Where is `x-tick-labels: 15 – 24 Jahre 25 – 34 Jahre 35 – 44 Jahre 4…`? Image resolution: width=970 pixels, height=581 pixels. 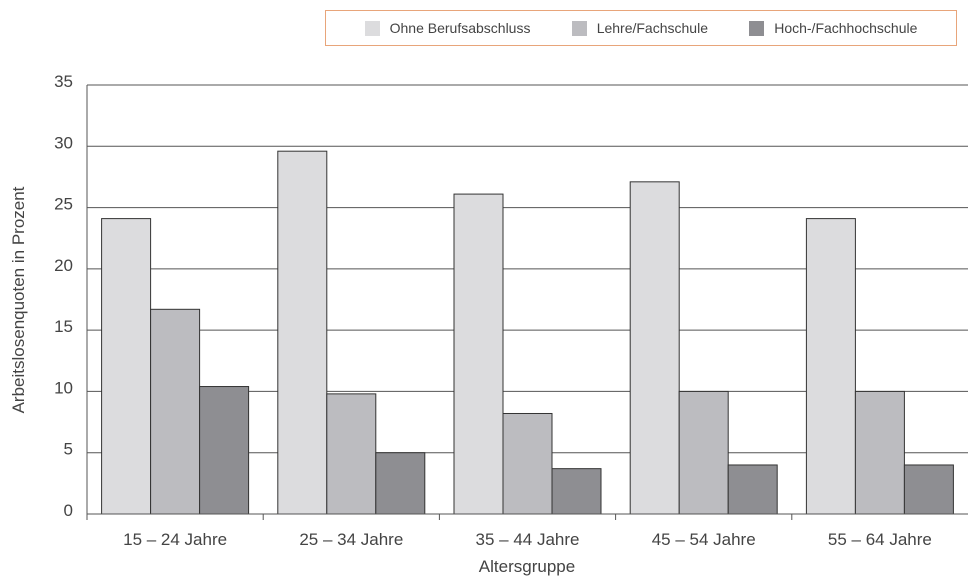 x-tick-labels: 15 – 24 Jahre 25 – 34 Jahre 35 – 44 Jahre 4… is located at coordinates (527, 531).